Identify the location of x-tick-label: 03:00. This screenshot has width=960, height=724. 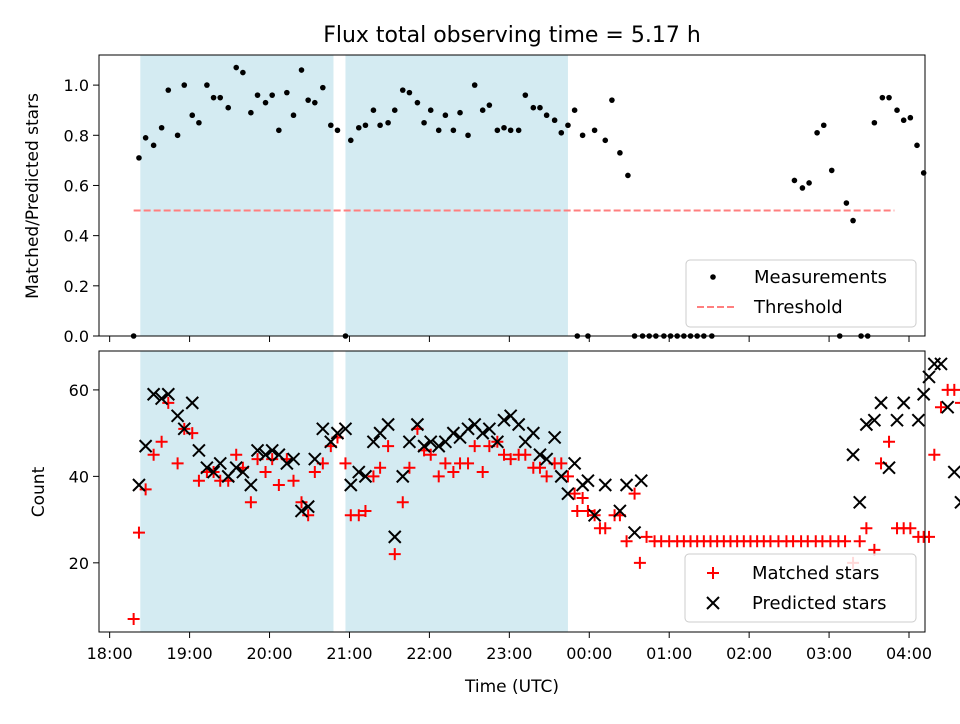
(829, 653).